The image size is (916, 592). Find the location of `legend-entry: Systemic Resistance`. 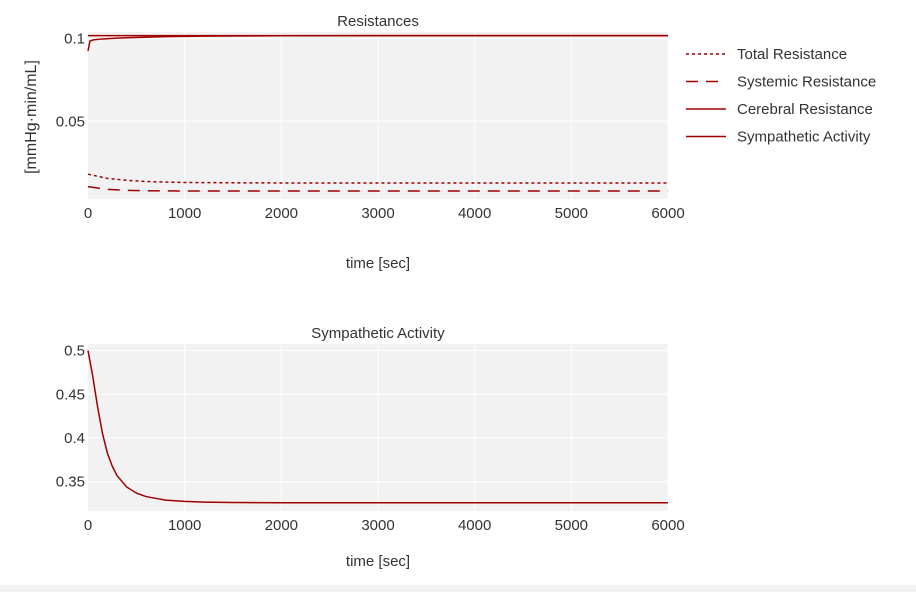

legend-entry: Systemic Resistance is located at coordinates (806, 82).